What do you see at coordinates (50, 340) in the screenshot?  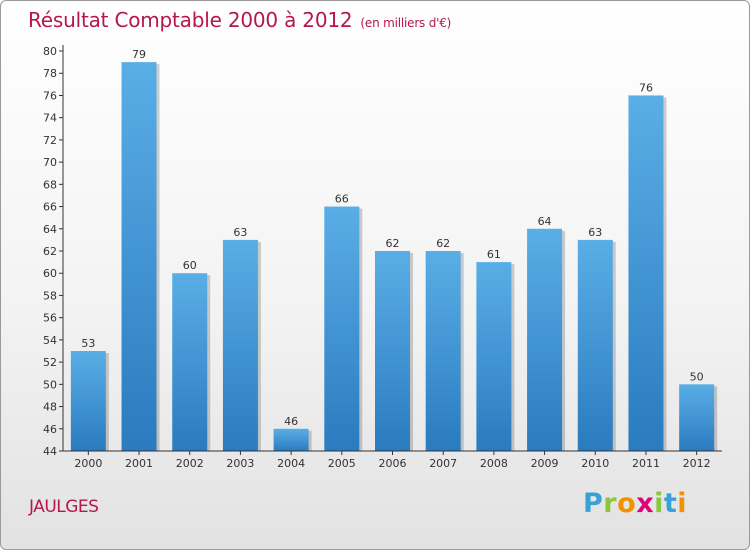 I see `y-tick-label-54: 54` at bounding box center [50, 340].